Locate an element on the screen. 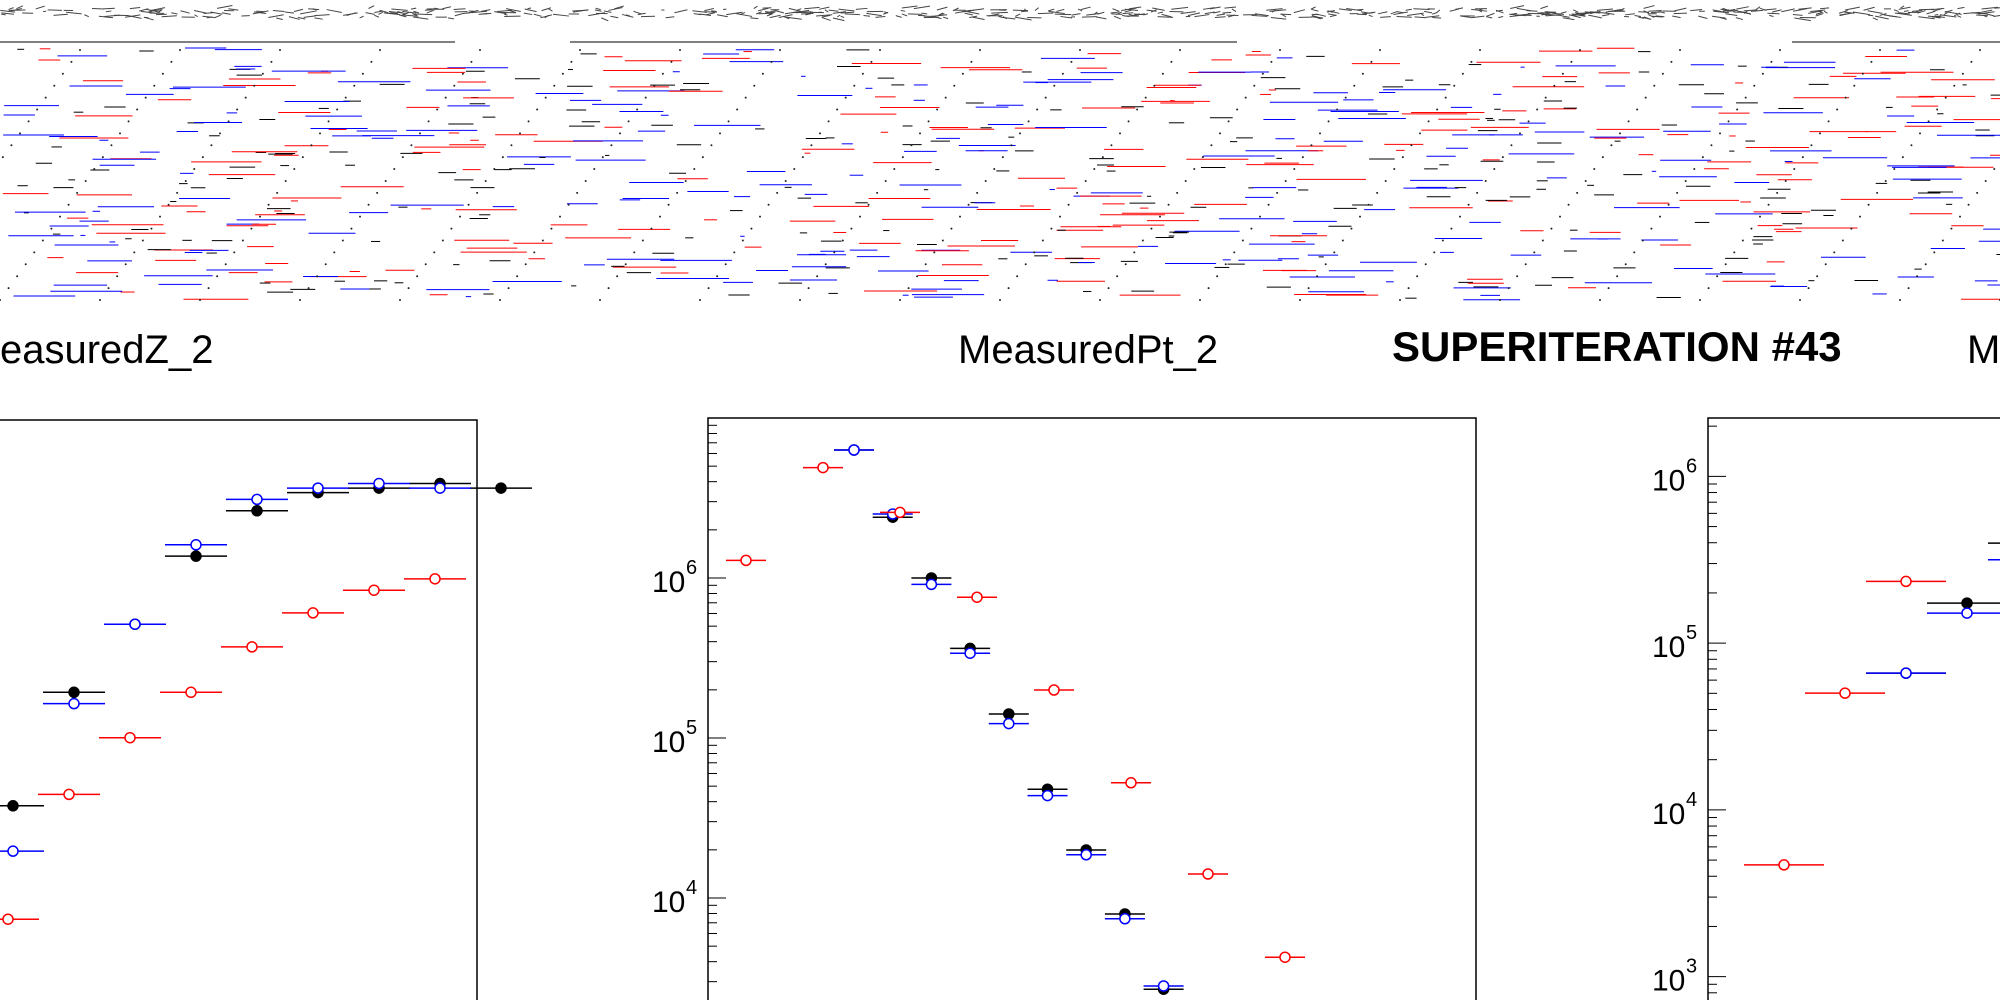 The width and height of the screenshot is (2000, 1000). plot-title-left: easuredZ_2 is located at coordinates (106, 350).